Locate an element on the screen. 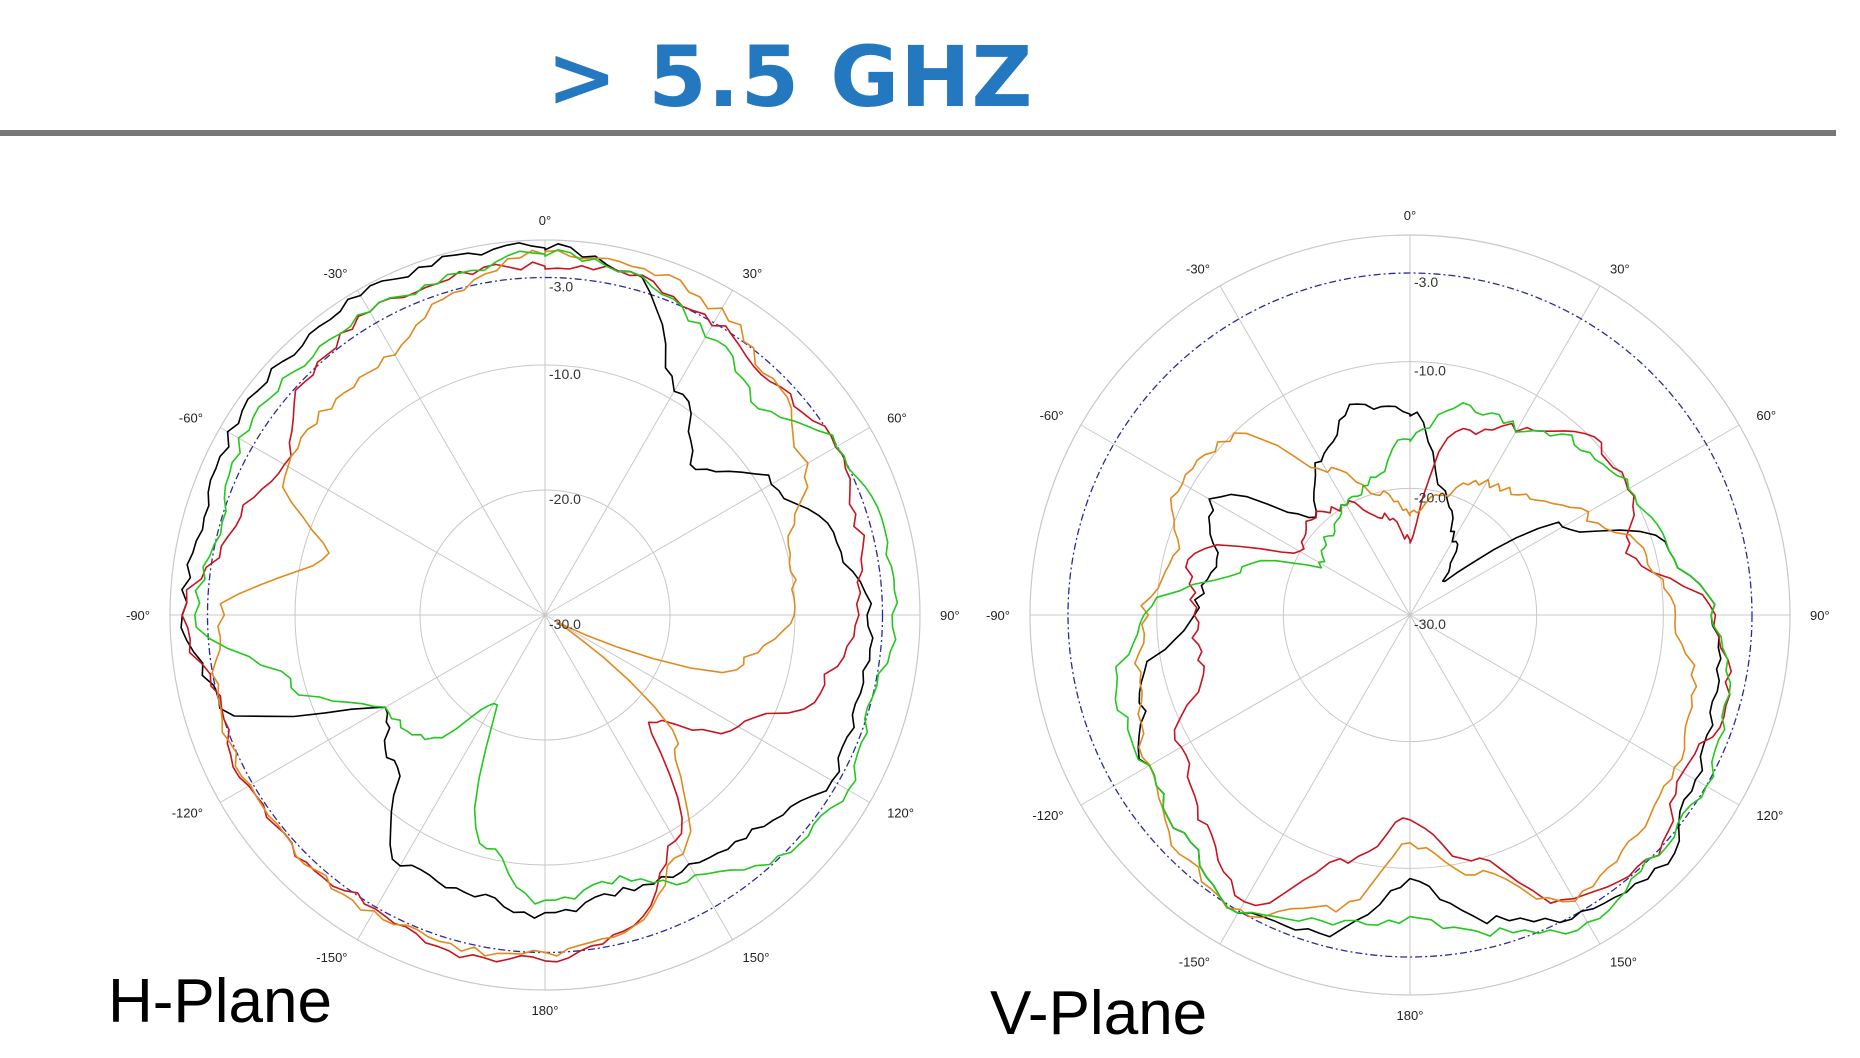 The image size is (1860, 1058). v-plane-angle-tick-label: -30° is located at coordinates (1198, 269).